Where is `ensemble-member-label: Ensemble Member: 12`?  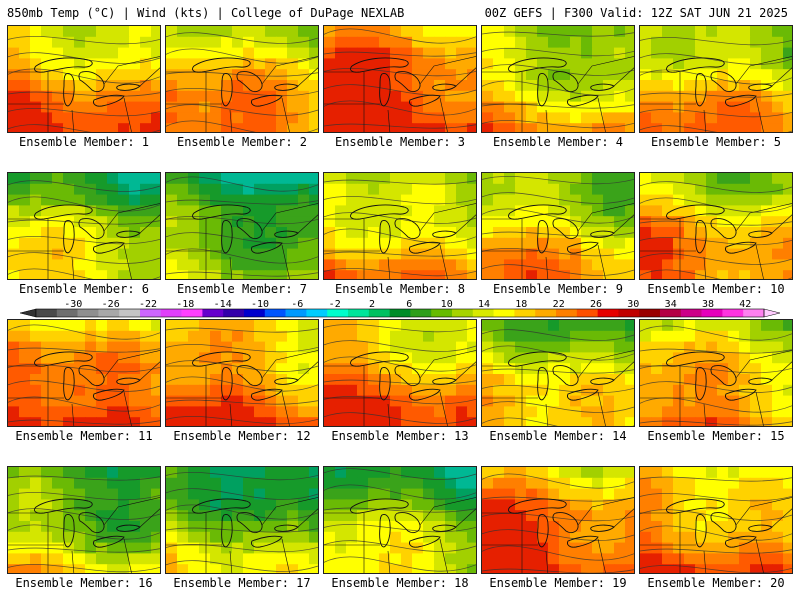
ensemble-member-label: Ensemble Member: 12 is located at coordinates (242, 436).